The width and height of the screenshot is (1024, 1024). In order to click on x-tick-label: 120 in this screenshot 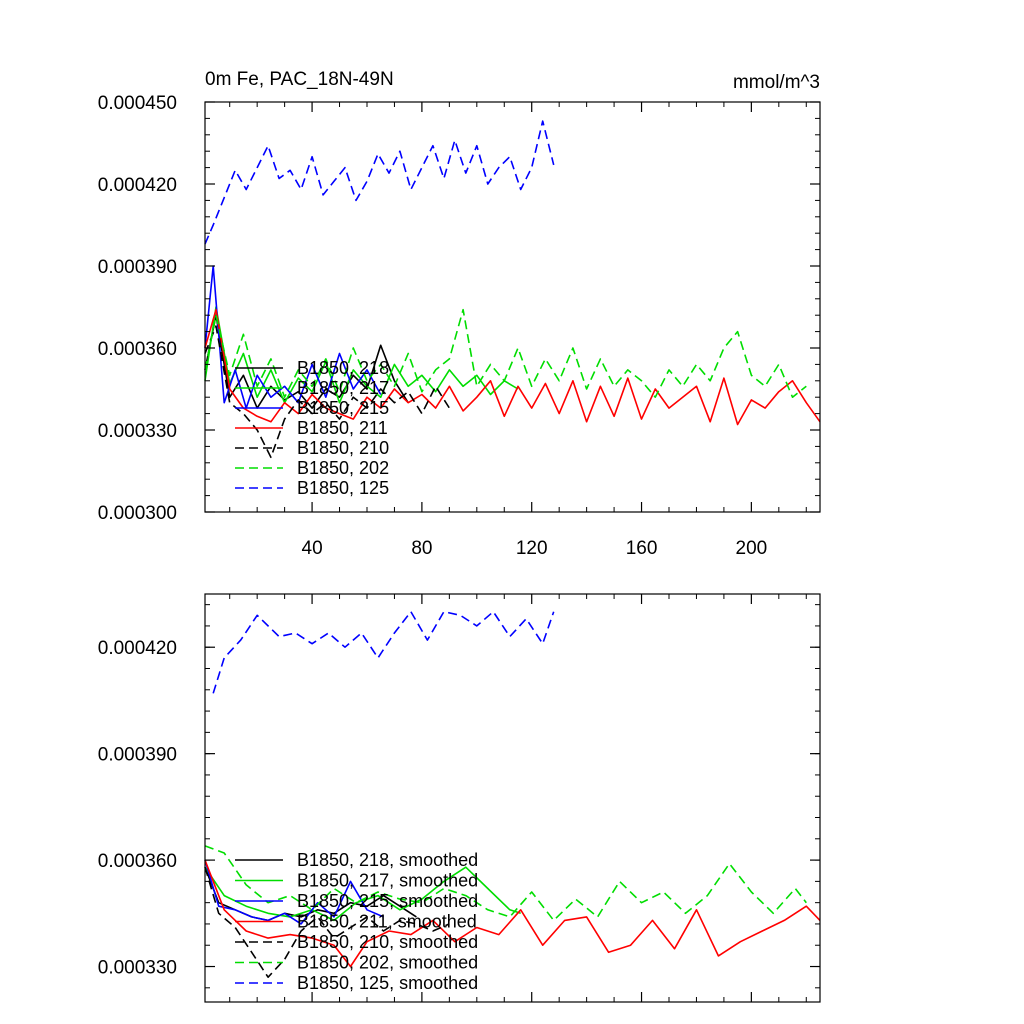, I will do `click(532, 548)`.